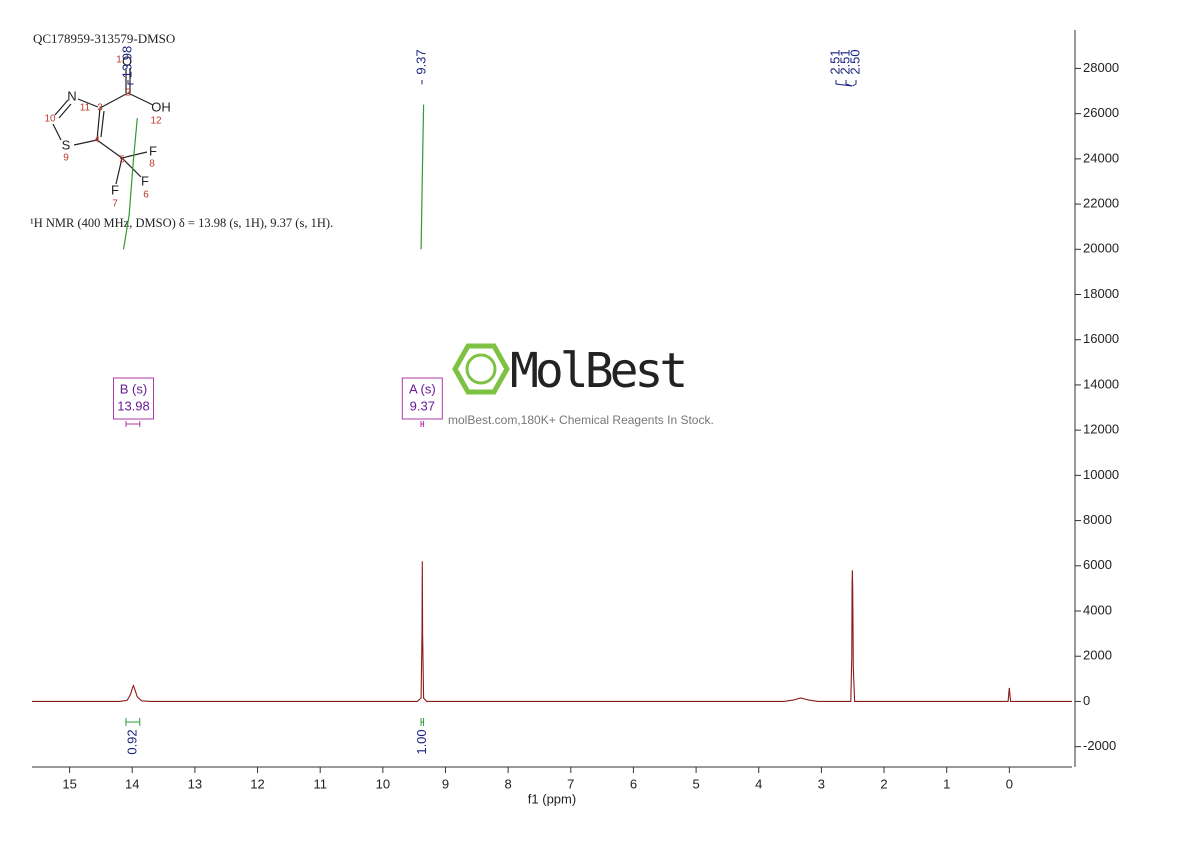 This screenshot has width=1190, height=841. I want to click on logo-ring, so click(481, 369).